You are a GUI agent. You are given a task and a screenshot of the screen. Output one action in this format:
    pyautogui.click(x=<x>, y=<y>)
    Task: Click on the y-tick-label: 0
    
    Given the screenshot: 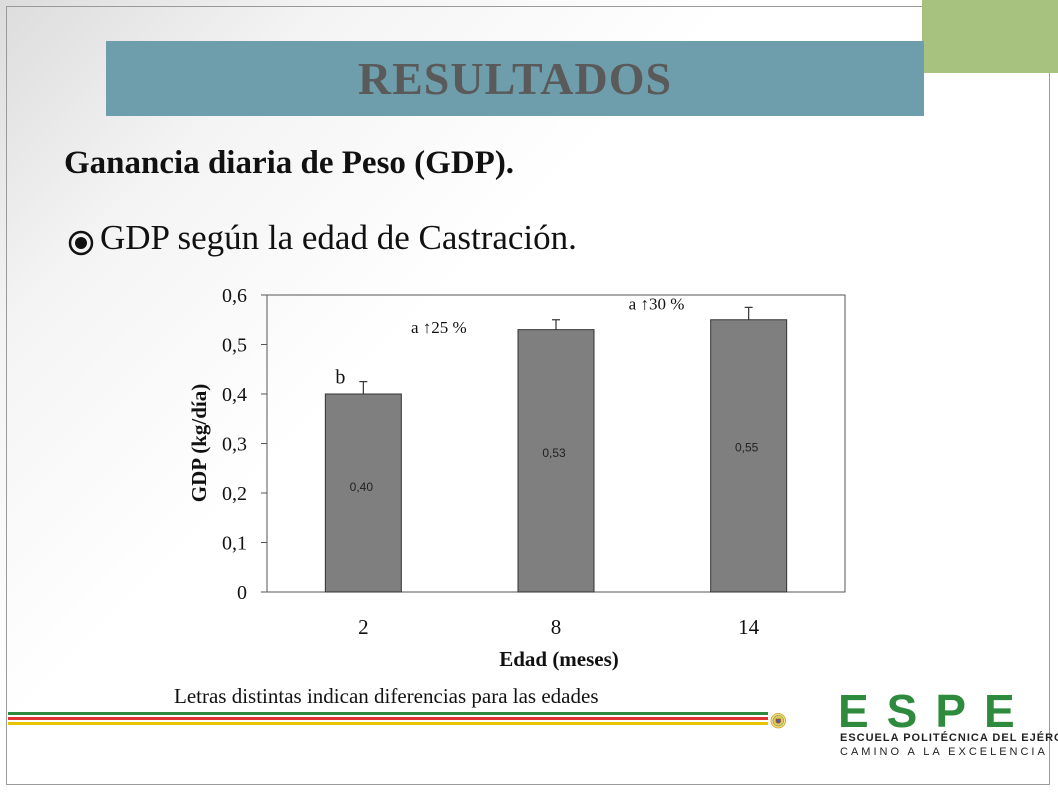 What is the action you would take?
    pyautogui.click(x=242, y=593)
    